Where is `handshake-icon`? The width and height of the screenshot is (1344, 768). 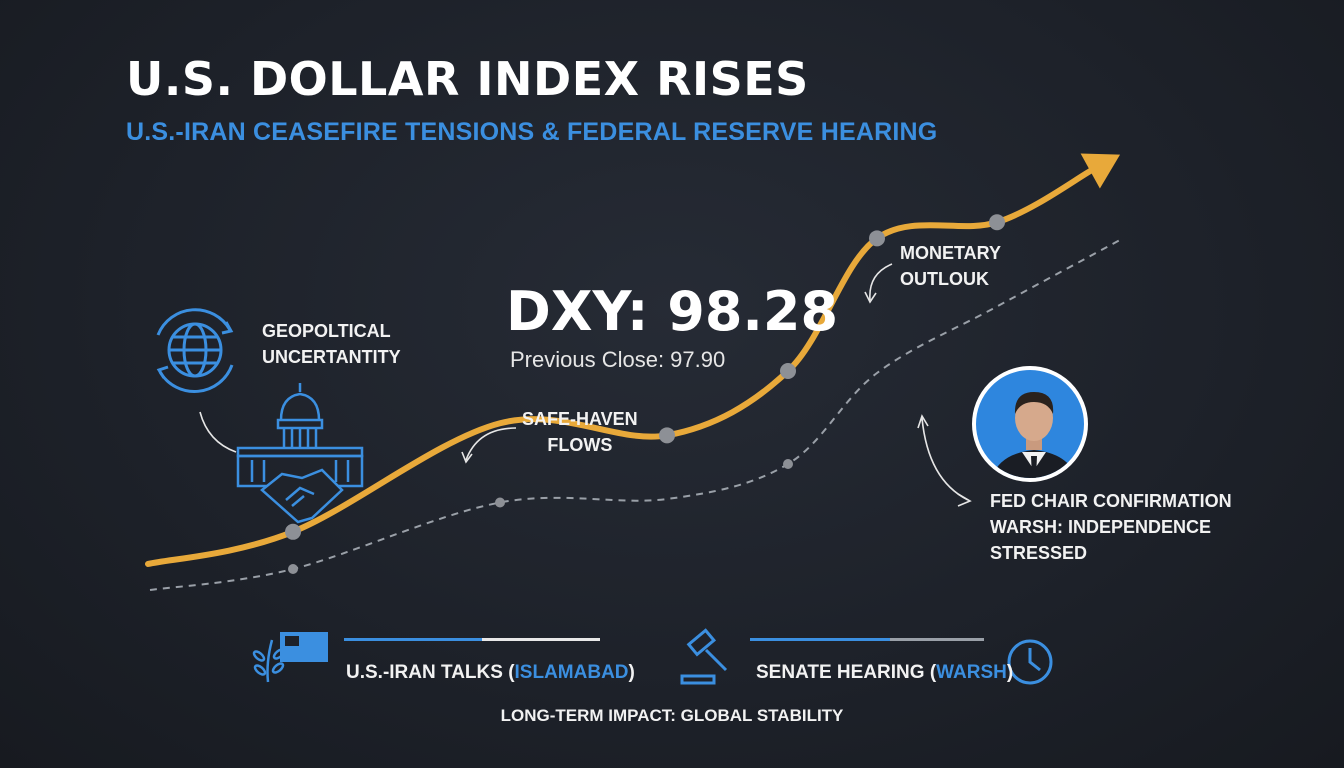 handshake-icon is located at coordinates (302, 496).